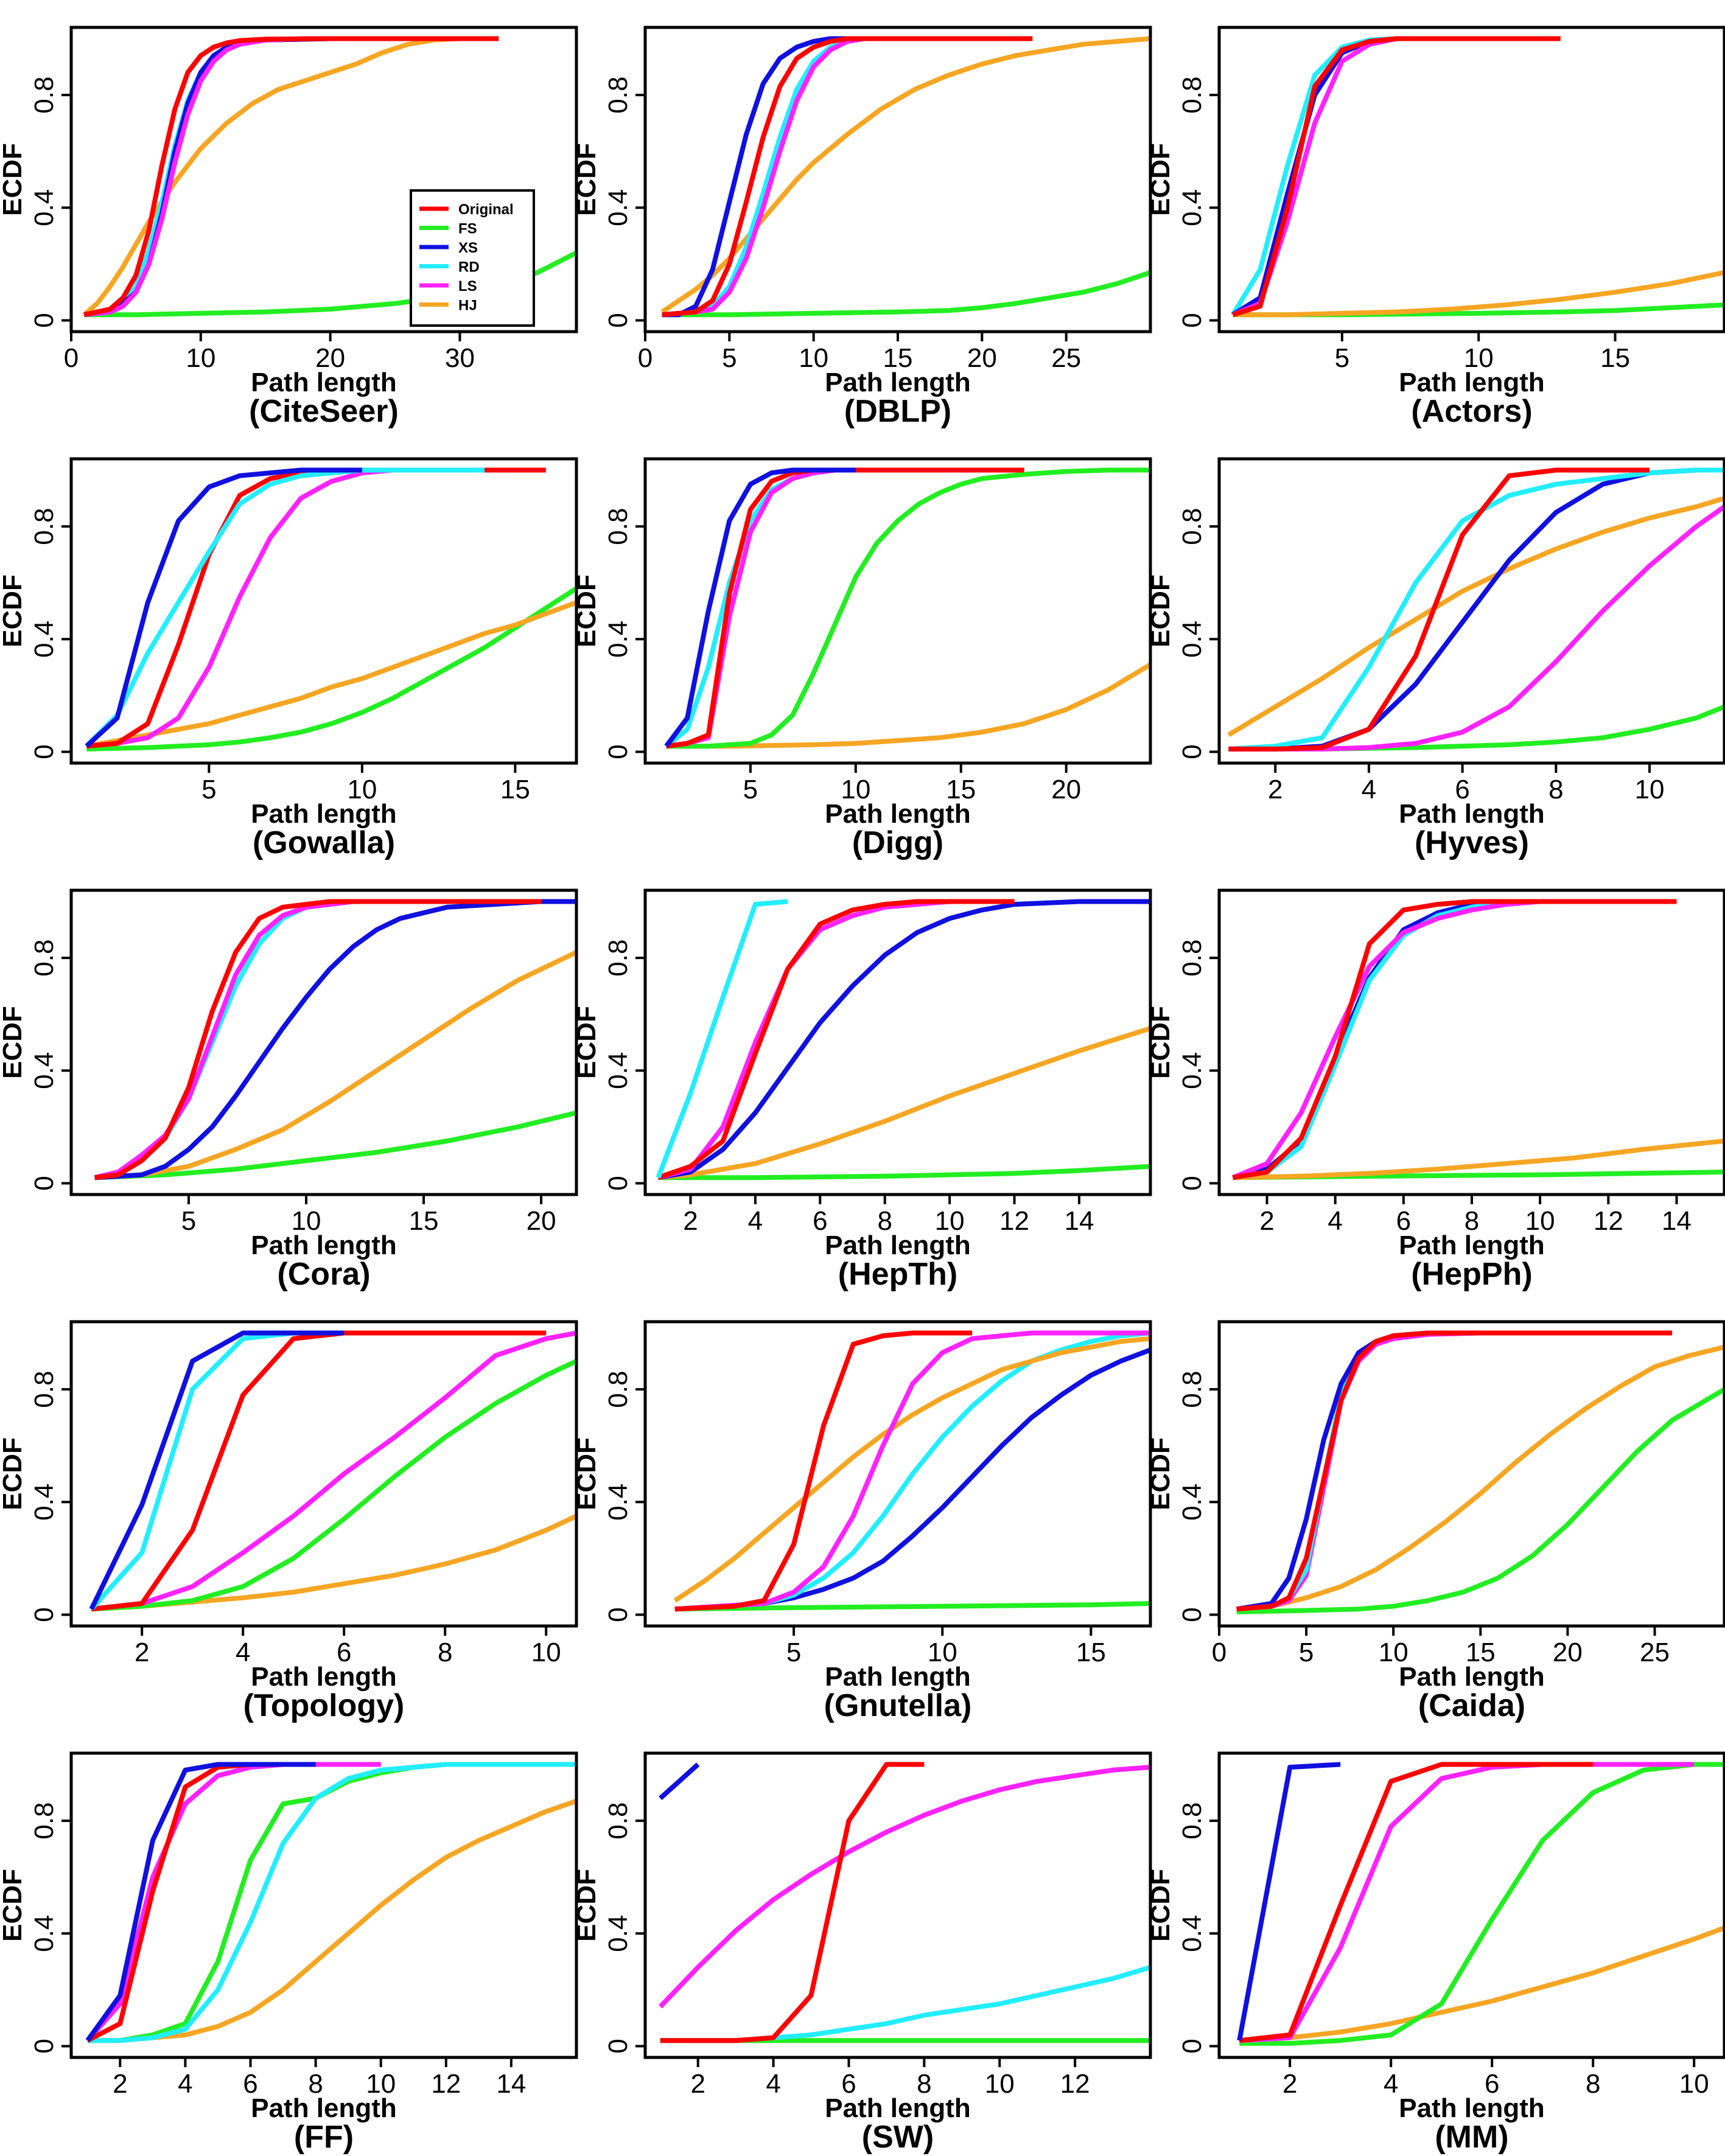  What do you see at coordinates (324, 2137) in the screenshot?
I see `panel-title: (FF)` at bounding box center [324, 2137].